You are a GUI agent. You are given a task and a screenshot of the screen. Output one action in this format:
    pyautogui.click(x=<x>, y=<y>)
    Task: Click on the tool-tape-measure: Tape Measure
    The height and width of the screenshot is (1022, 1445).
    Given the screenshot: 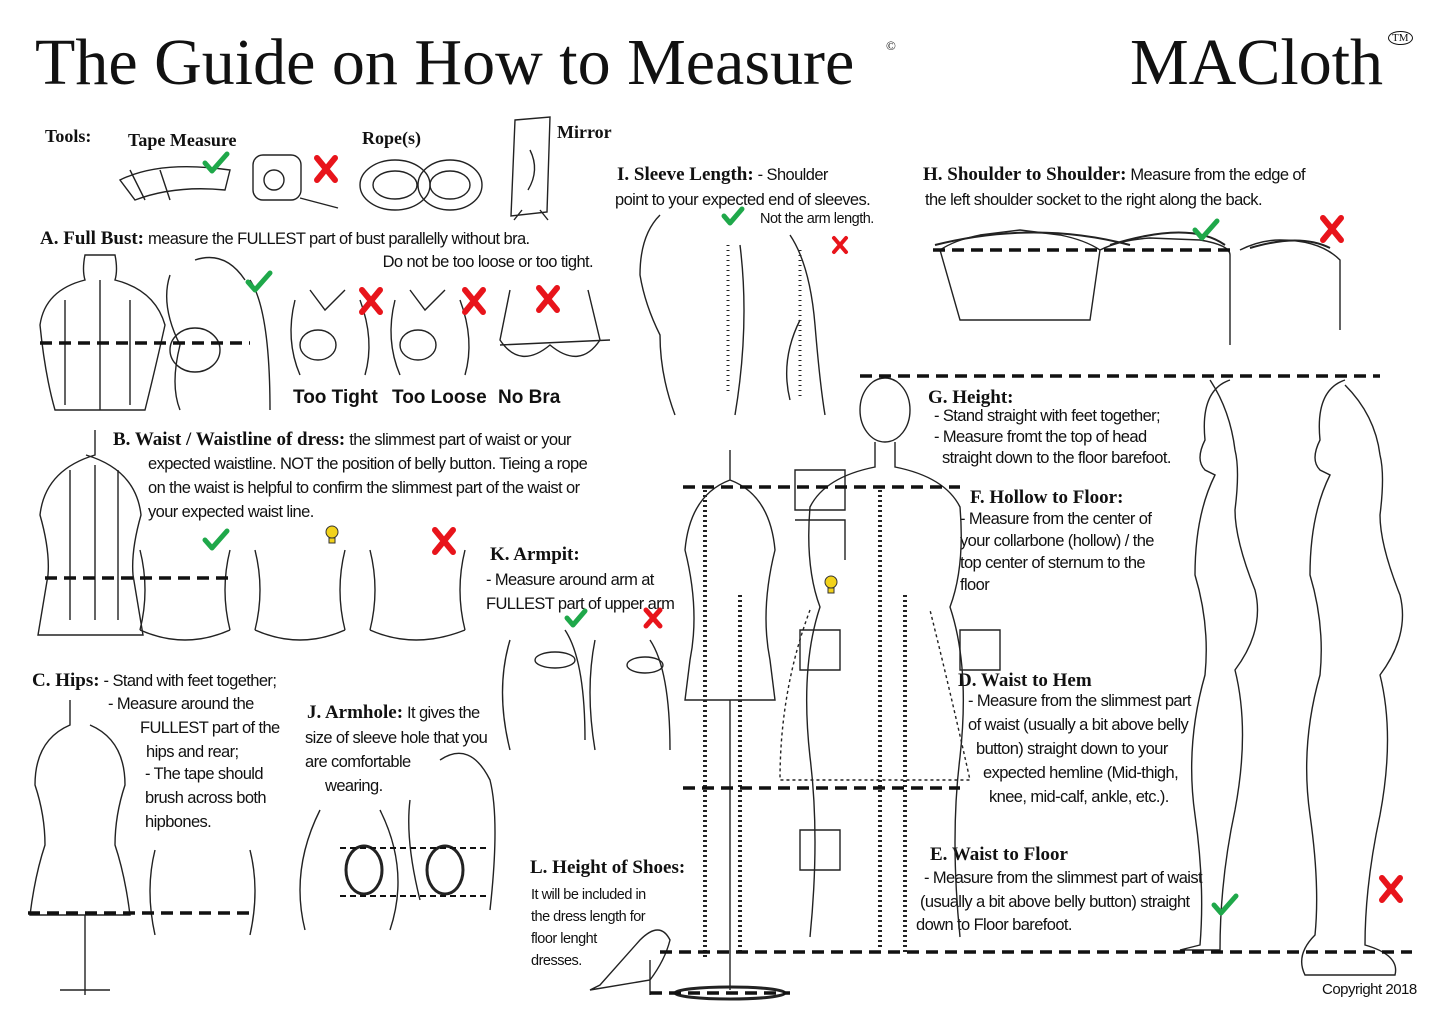 What is the action you would take?
    pyautogui.click(x=182, y=140)
    